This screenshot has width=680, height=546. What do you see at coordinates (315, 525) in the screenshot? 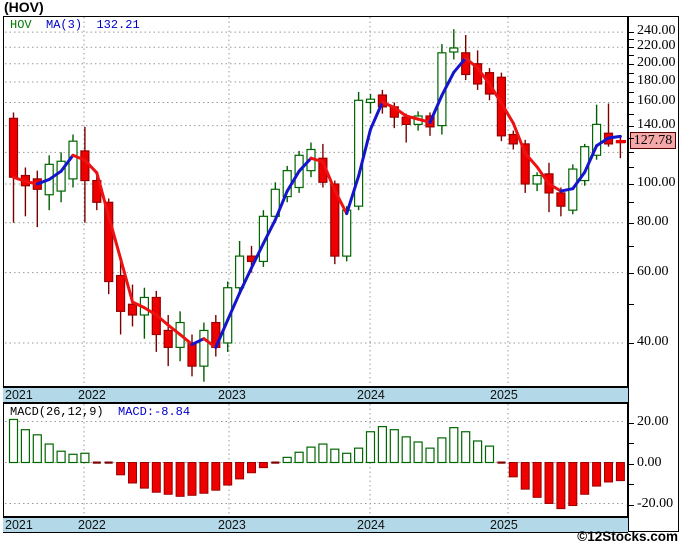
I see `x-axis-band-bottom: 2021 2022 2023 2024 2025` at bounding box center [315, 525].